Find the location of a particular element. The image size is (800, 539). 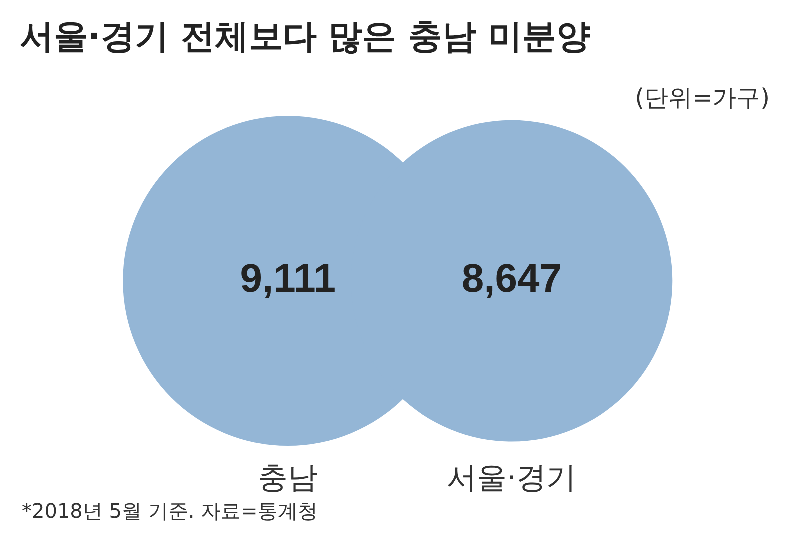

data-label: 8,647 is located at coordinates (512, 279).